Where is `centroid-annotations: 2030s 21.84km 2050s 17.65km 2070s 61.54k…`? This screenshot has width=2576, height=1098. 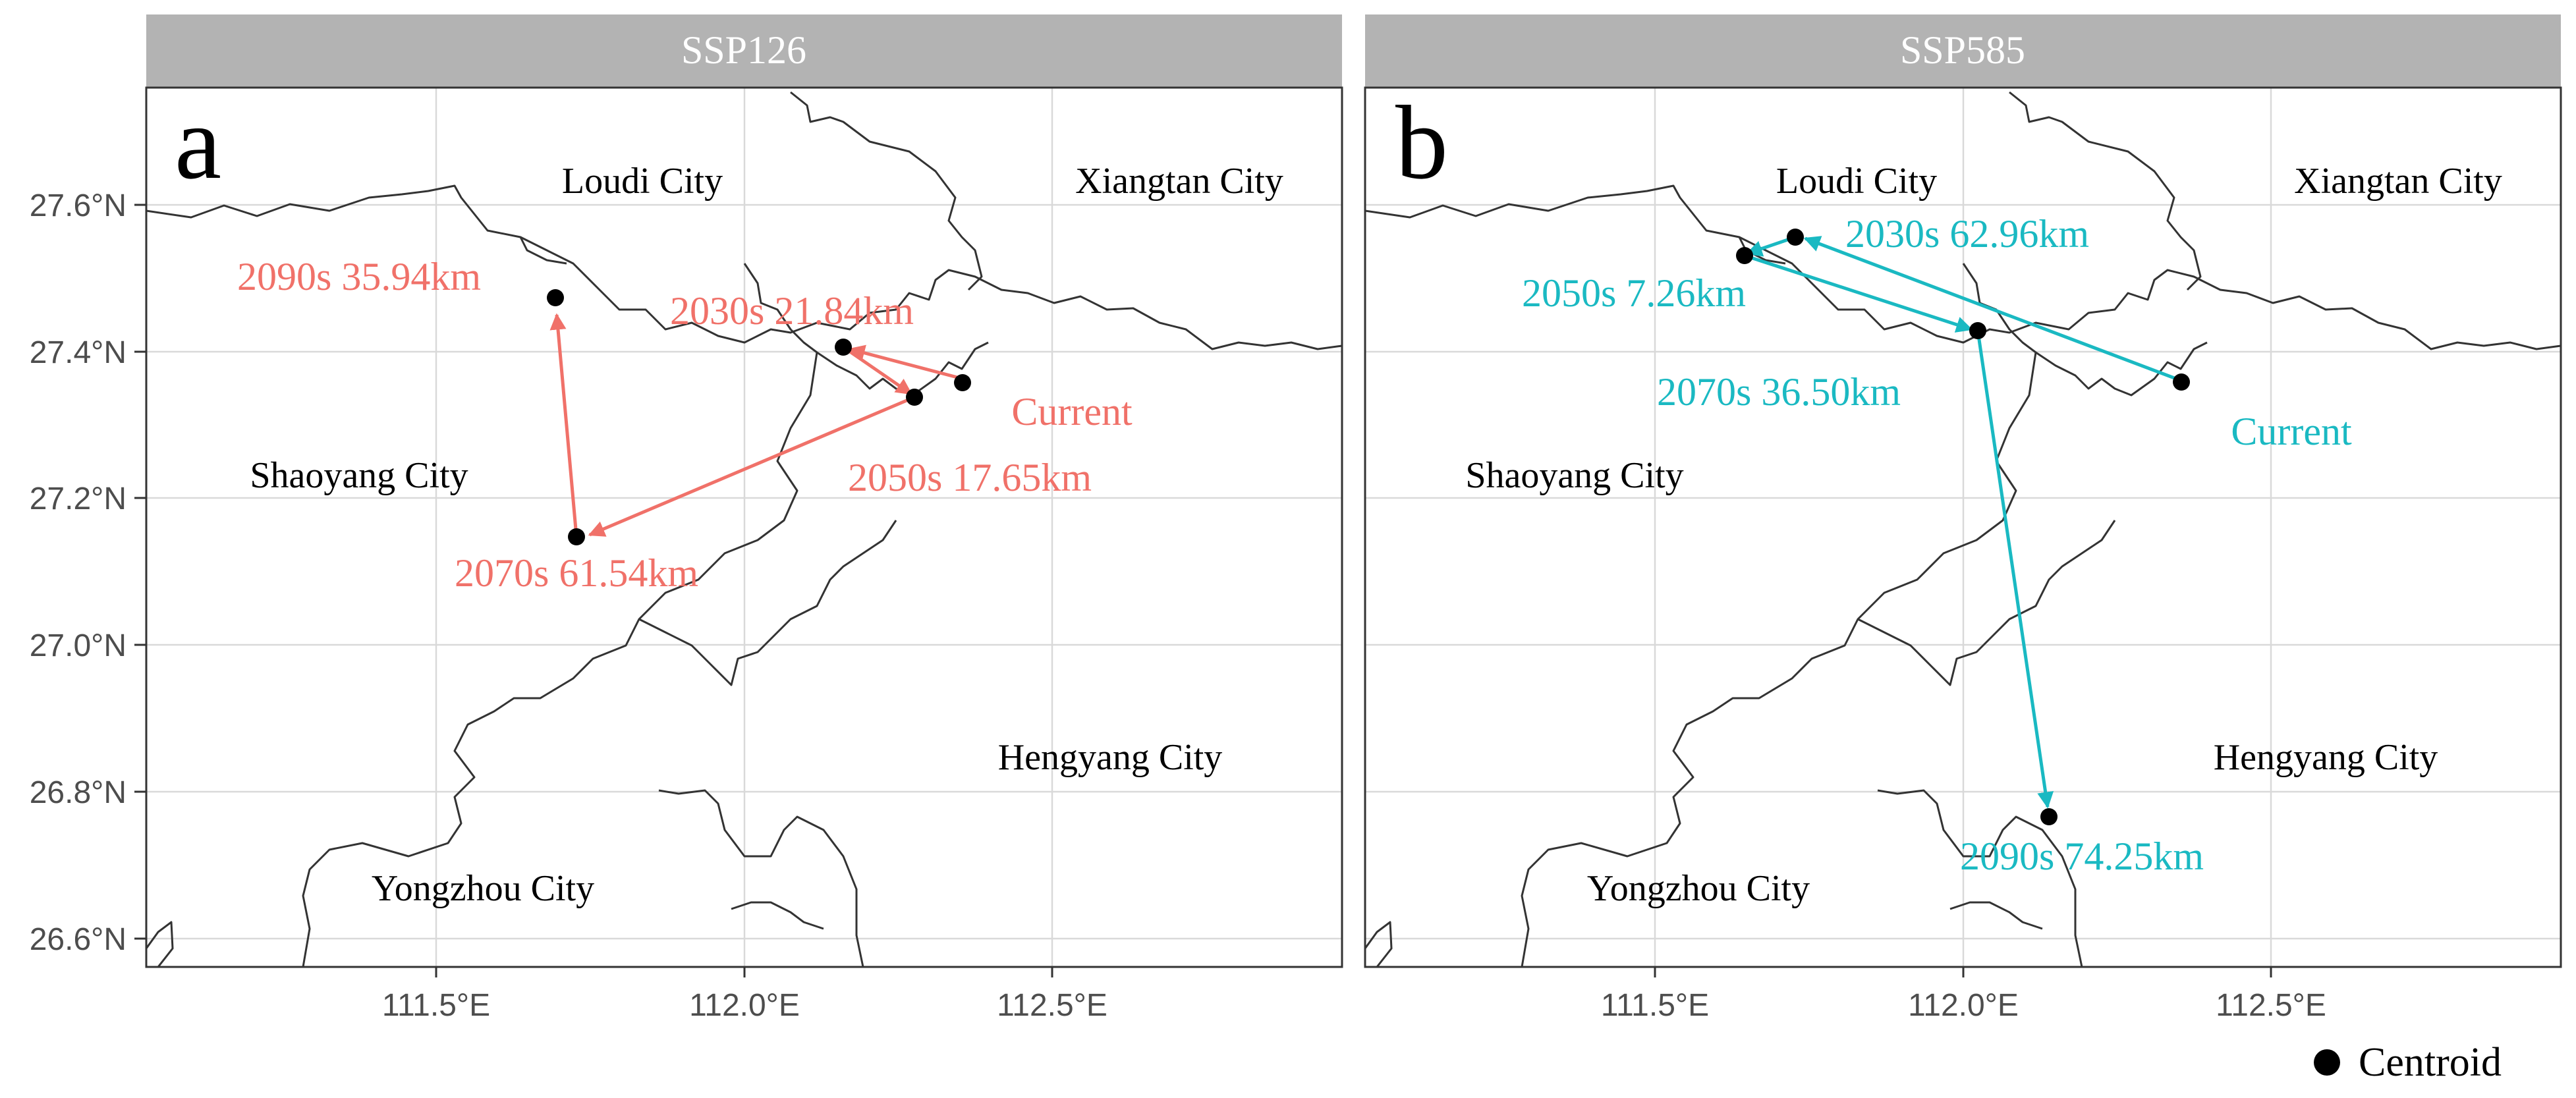
centroid-annotations: 2030s 21.84km 2050s 17.65km 2070s 61.54k… is located at coordinates (685, 425).